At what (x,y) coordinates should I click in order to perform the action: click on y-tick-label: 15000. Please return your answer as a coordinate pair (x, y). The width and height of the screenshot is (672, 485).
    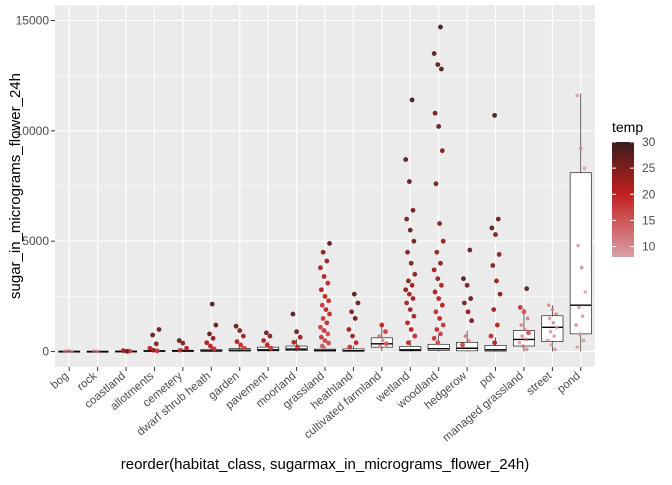
    Looking at the image, I should click on (33, 20).